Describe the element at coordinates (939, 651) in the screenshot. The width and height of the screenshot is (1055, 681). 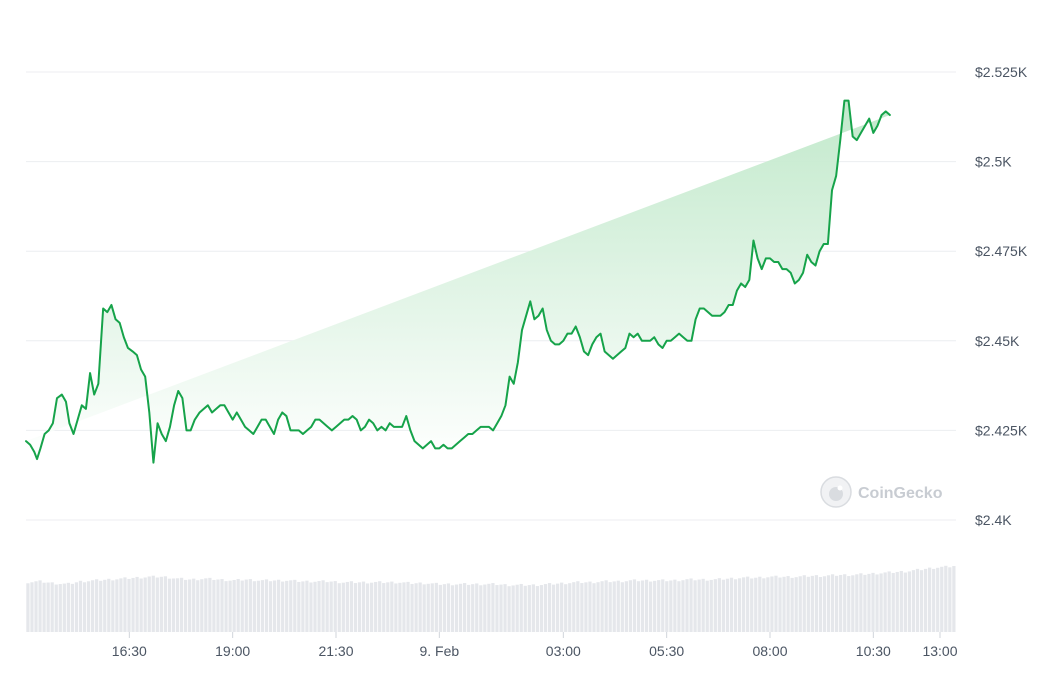
I see `x-tick-label: 13:00` at that location.